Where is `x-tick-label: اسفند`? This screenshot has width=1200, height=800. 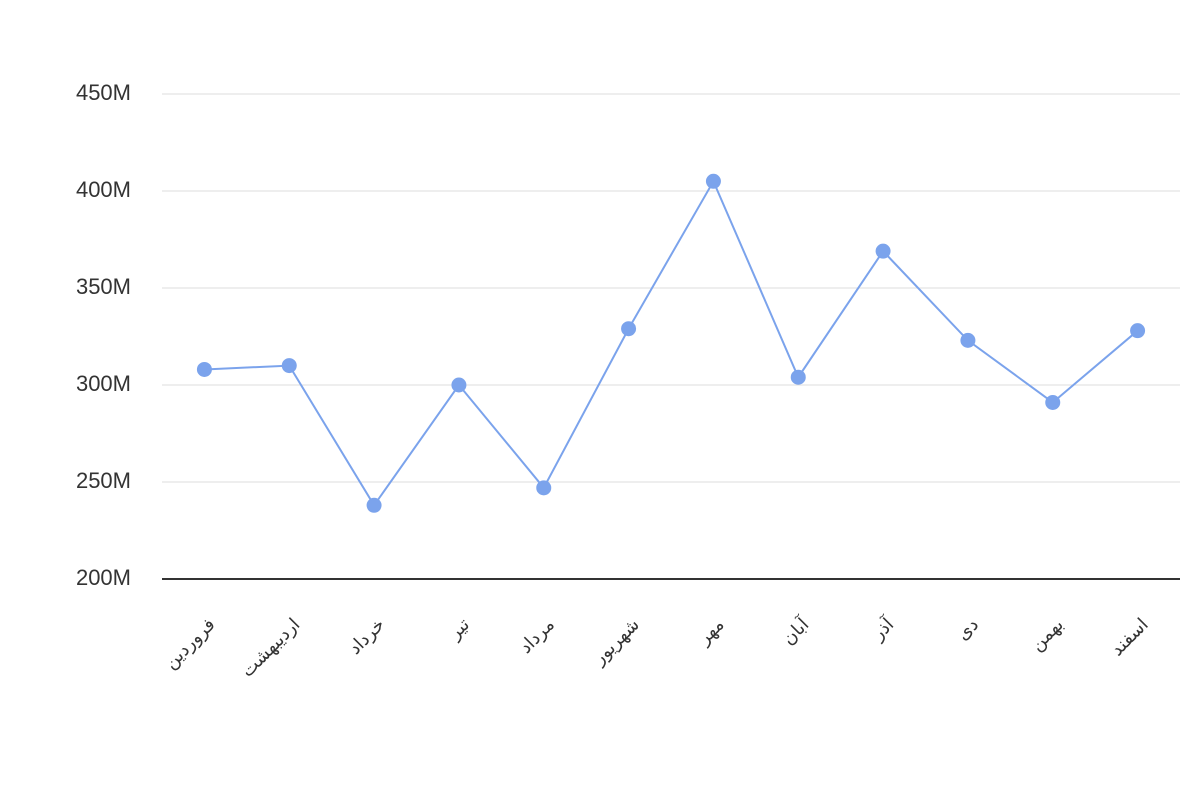
x-tick-label: اسفند is located at coordinates (1130, 637).